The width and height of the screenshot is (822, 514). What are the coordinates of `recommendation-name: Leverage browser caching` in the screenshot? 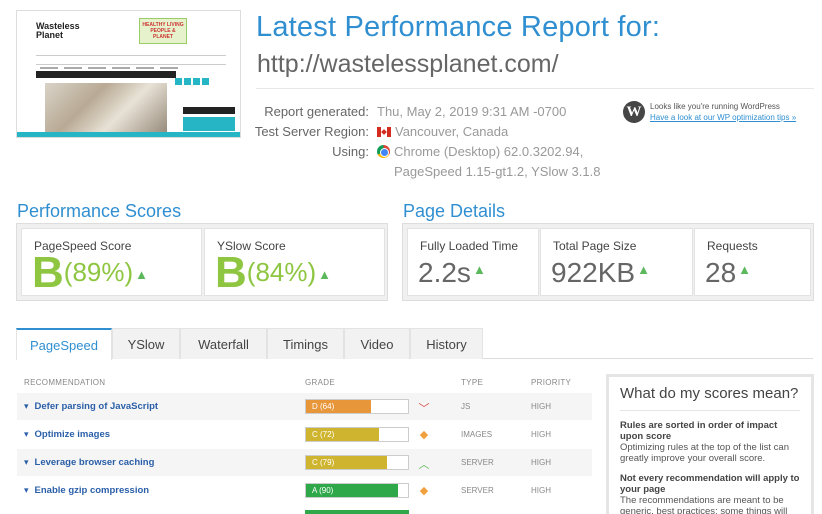 It's located at (89, 462).